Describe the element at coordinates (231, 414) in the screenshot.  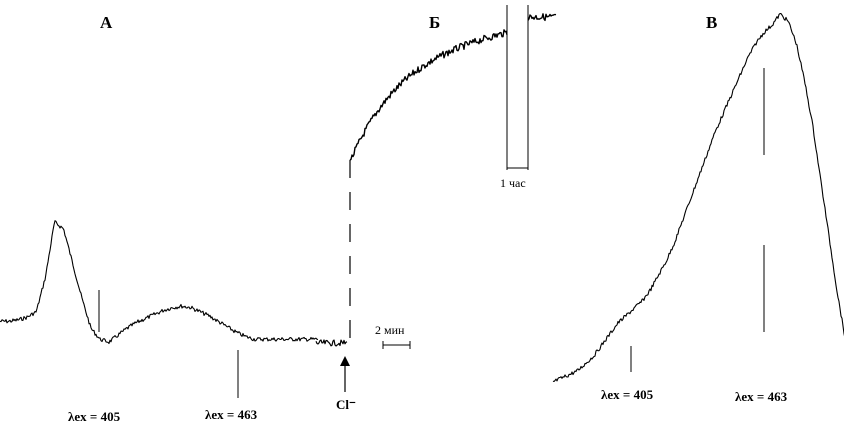
I see `panel-a-ex-463-label: λex = 463` at that location.